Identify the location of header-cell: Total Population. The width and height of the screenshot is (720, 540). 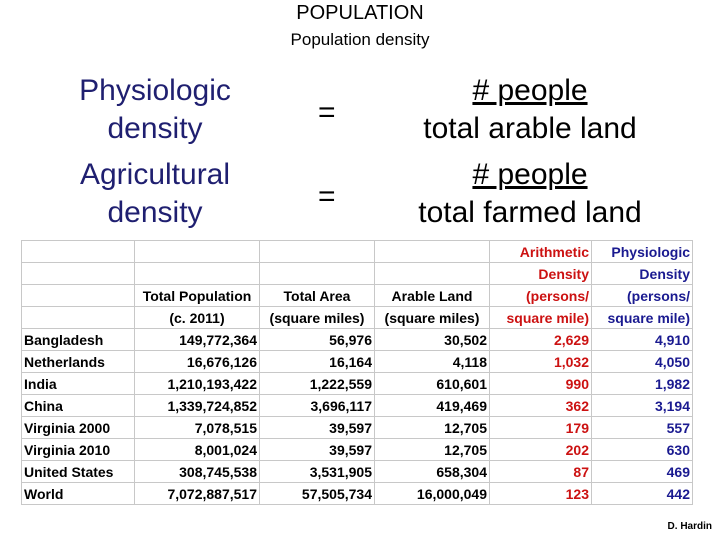
(197, 295).